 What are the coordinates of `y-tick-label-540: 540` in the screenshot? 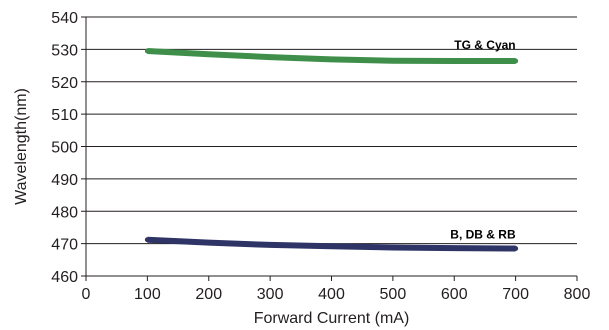 It's located at (64, 18).